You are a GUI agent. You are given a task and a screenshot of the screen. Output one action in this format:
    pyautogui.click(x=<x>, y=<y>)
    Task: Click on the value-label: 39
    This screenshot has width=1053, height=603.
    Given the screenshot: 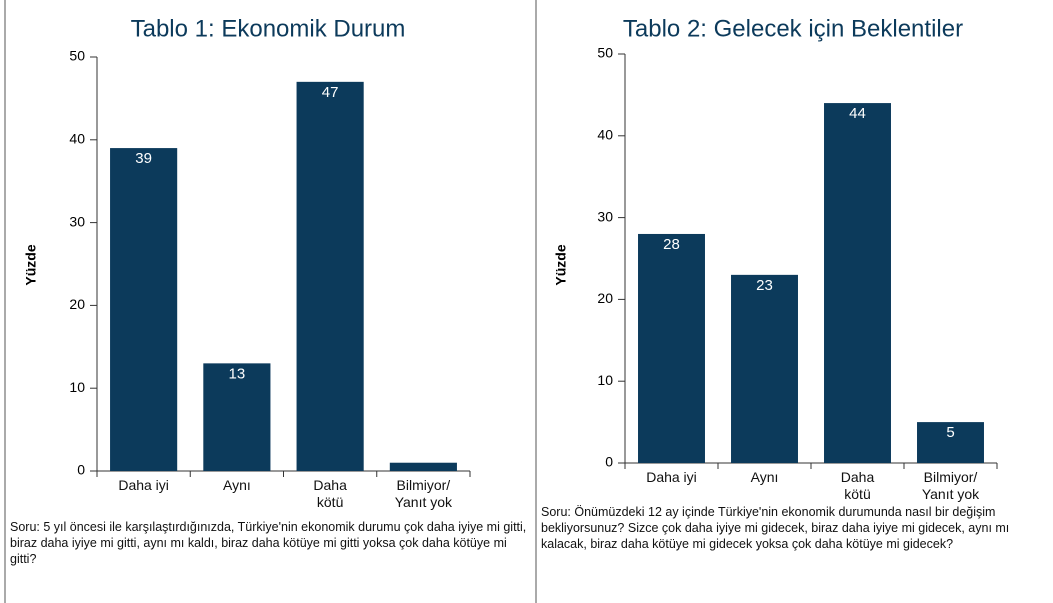 What is the action you would take?
    pyautogui.click(x=143, y=158)
    